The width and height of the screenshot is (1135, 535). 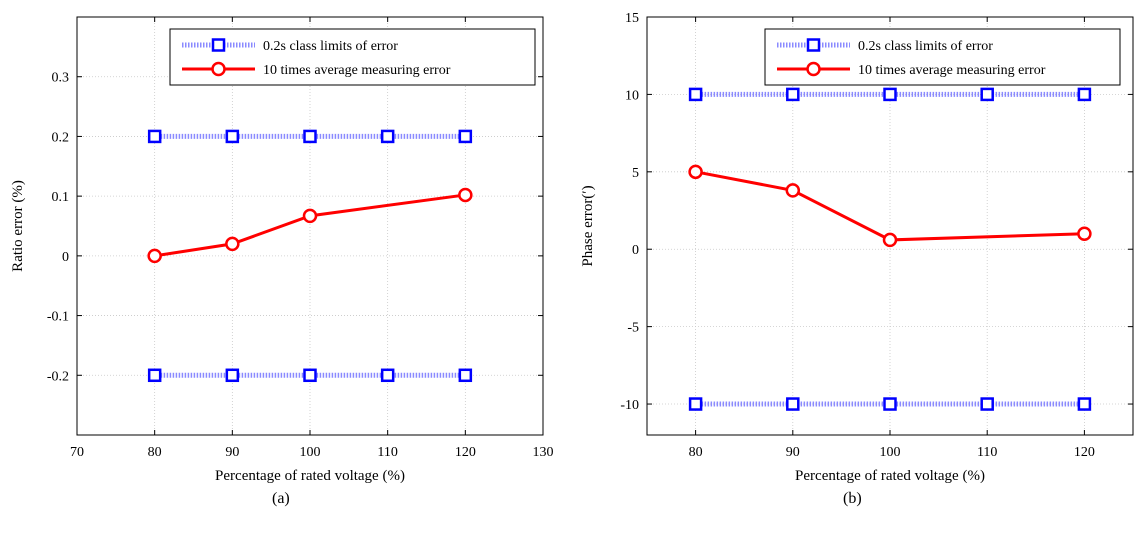 What do you see at coordinates (588, 225) in the screenshot?
I see `y-axis-label-b: Phase error(′)` at bounding box center [588, 225].